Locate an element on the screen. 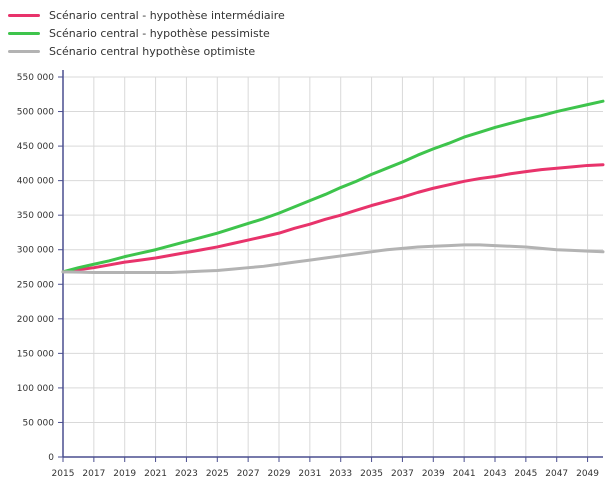 The width and height of the screenshot is (615, 490). y-tick-label: 250 000 is located at coordinates (35, 285).